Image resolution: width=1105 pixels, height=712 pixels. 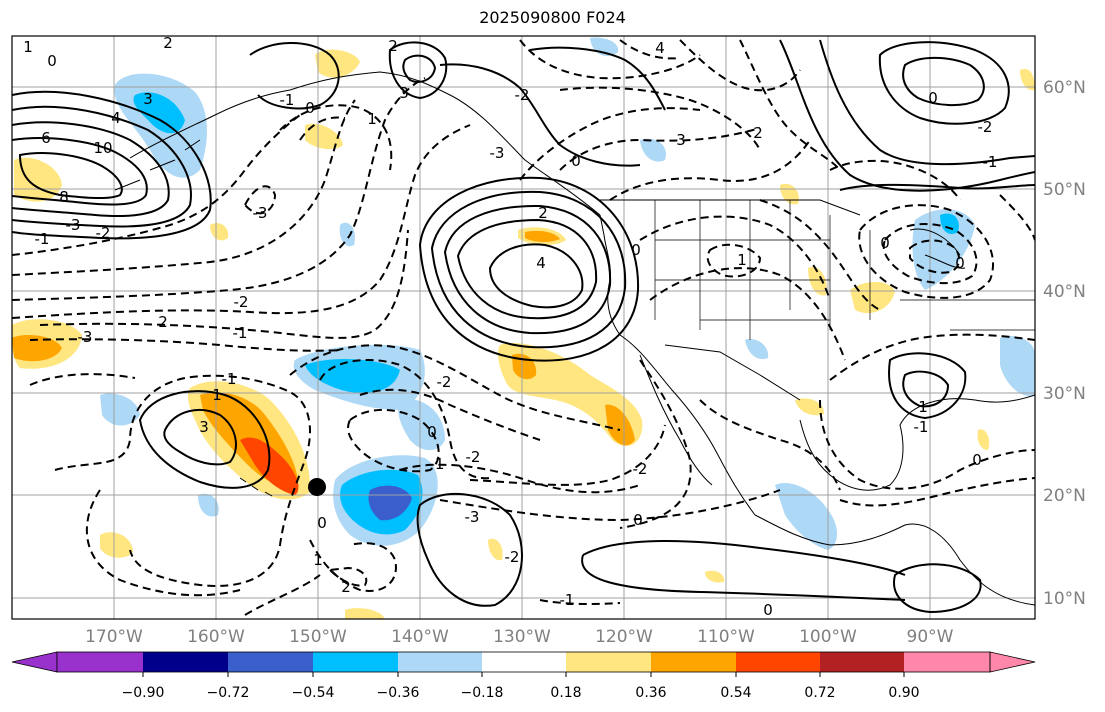 I want to click on lat-label: 30°N, so click(x=1064, y=394).